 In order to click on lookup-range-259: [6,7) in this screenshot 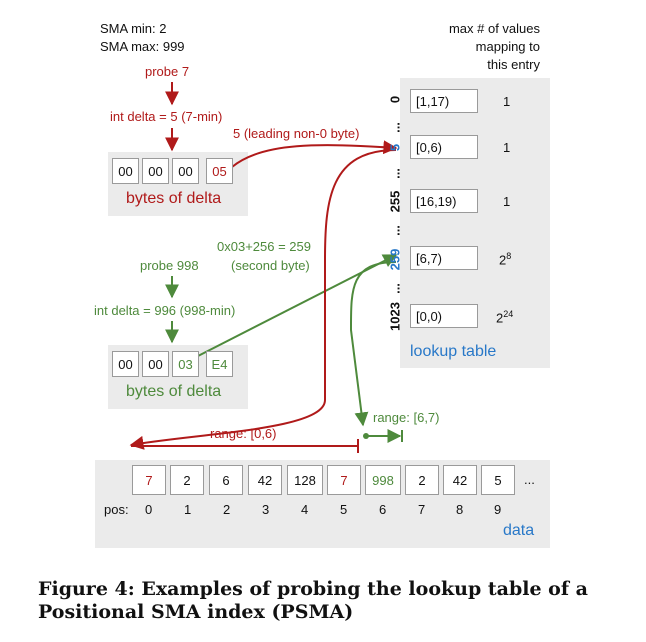, I will do `click(444, 258)`.